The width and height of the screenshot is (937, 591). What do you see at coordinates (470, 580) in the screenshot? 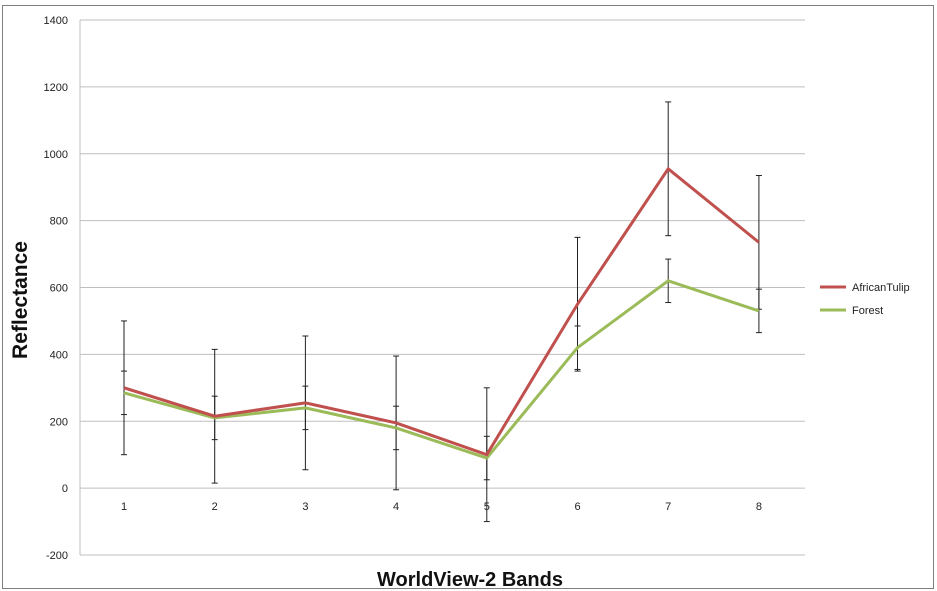
I see `x-axis-title: WorldView-2 Bands` at bounding box center [470, 580].